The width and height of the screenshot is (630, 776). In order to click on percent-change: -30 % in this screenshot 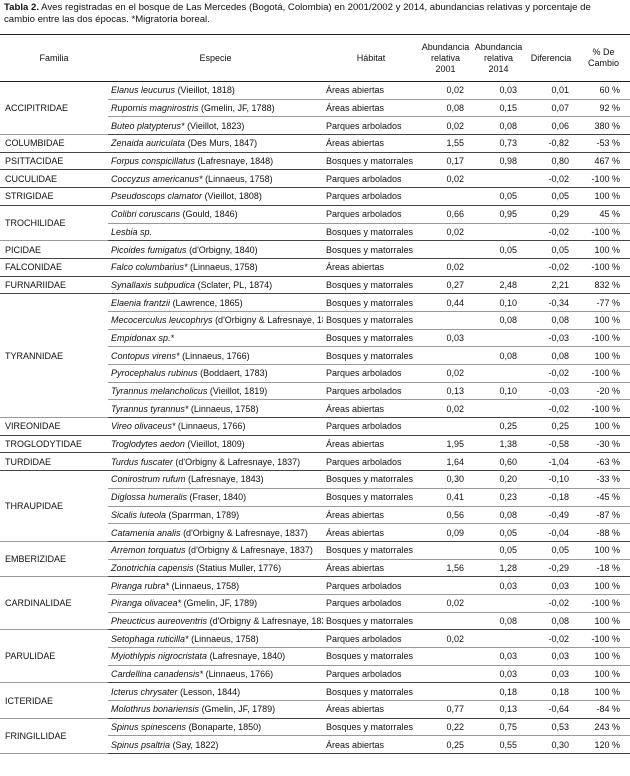, I will do `click(603, 444)`.